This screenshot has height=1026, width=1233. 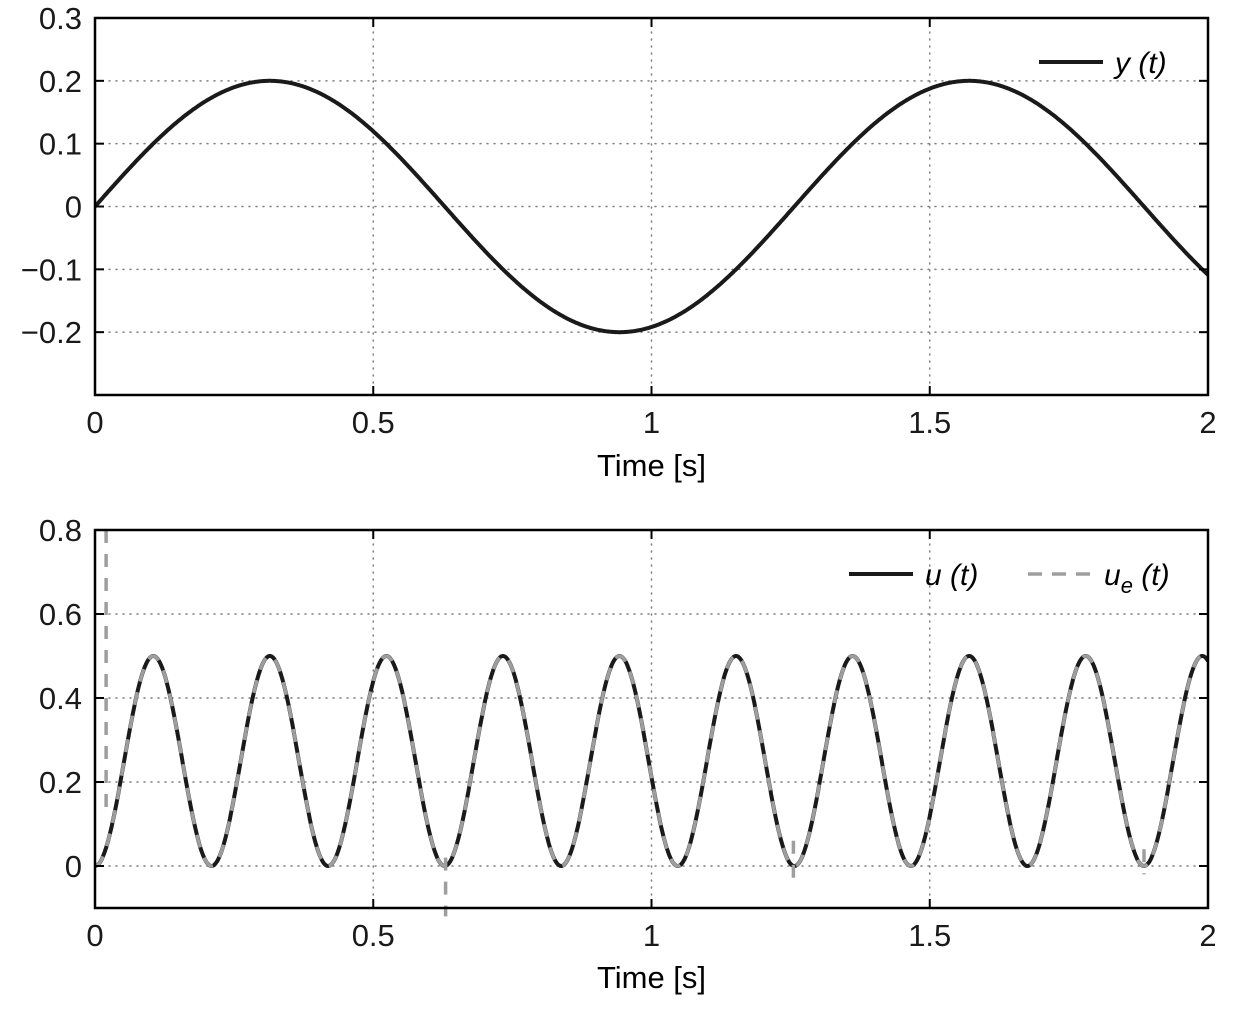 I want to click on legend-label: ue (t), so click(x=1137, y=578).